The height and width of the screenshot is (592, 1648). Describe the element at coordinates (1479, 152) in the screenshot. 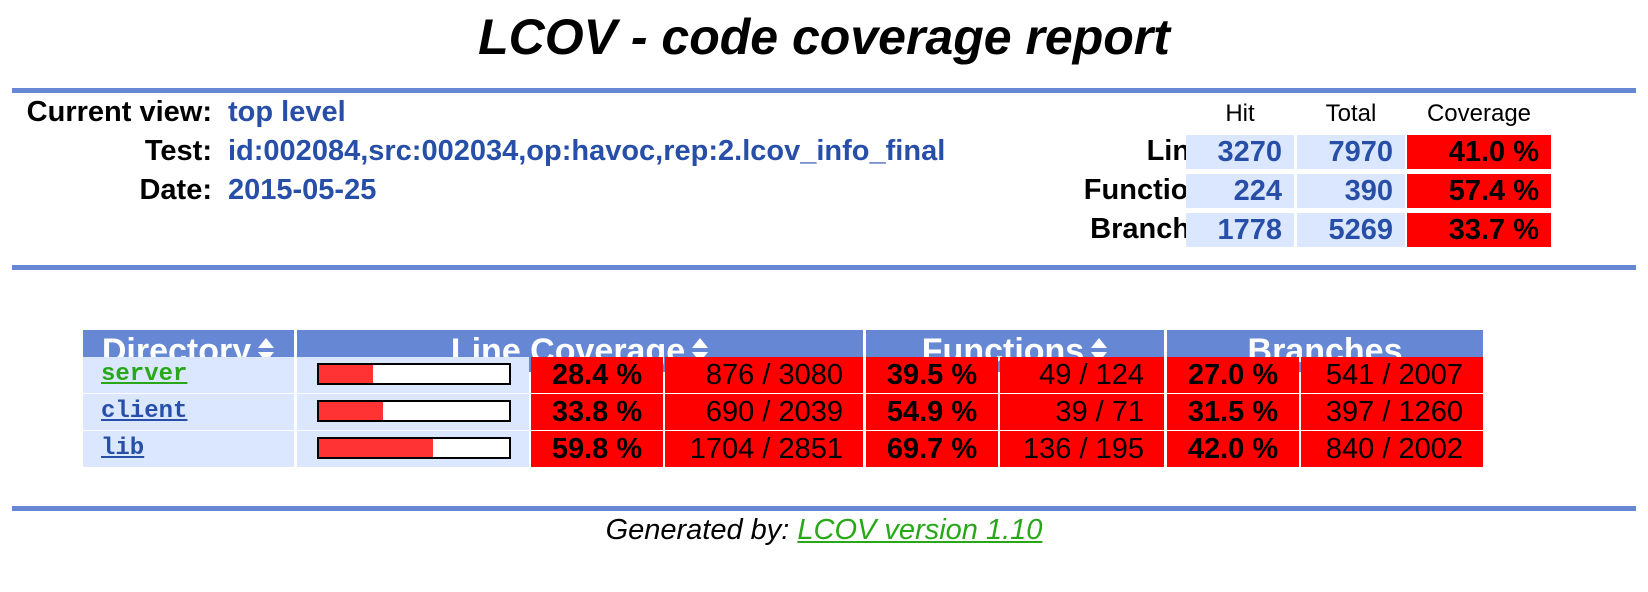

I see `summary-lines-coverage: 41.0 %` at that location.